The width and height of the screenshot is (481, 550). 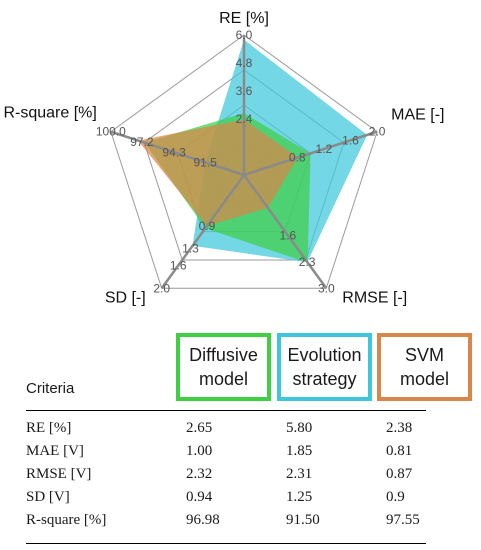 What do you see at coordinates (226, 451) in the screenshot?
I see `table-row: MAE [V] 1.00 1.85 0.81` at bounding box center [226, 451].